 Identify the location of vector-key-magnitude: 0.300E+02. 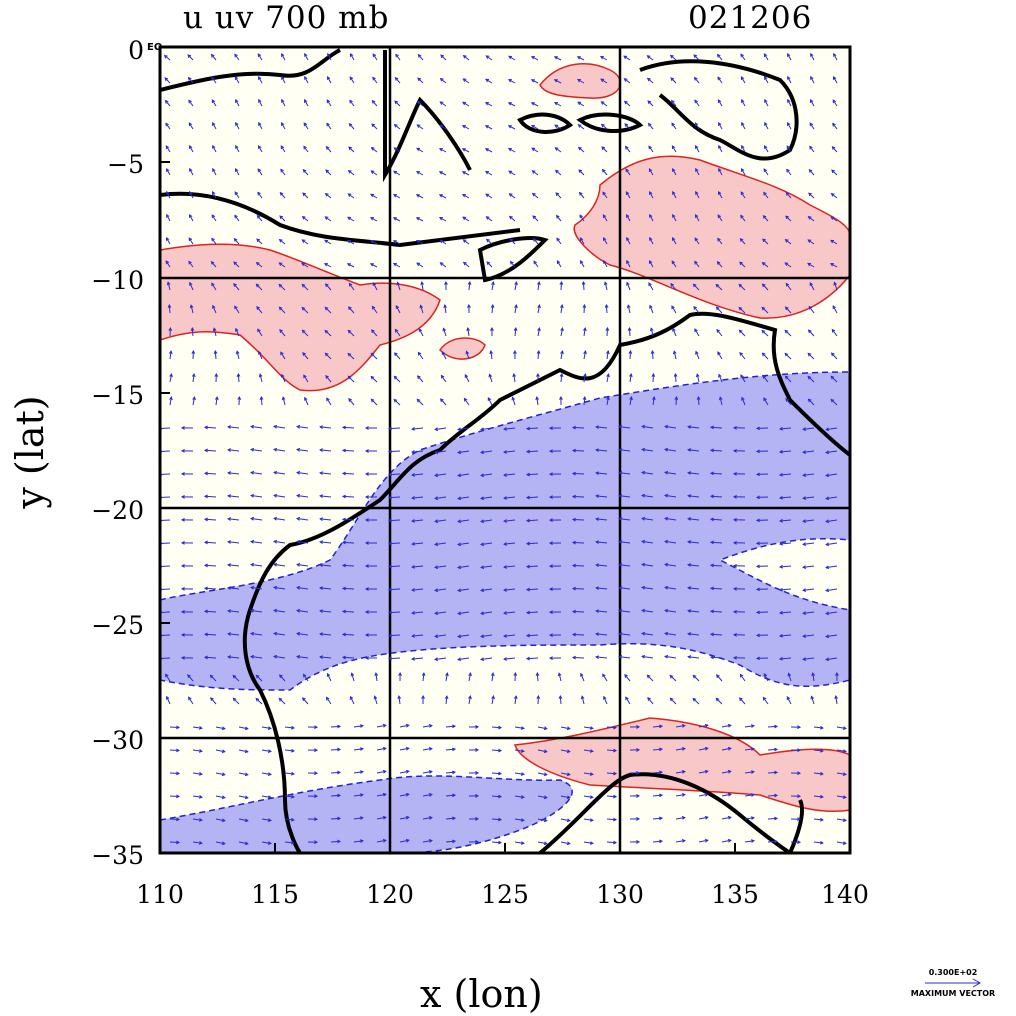
(953, 972).